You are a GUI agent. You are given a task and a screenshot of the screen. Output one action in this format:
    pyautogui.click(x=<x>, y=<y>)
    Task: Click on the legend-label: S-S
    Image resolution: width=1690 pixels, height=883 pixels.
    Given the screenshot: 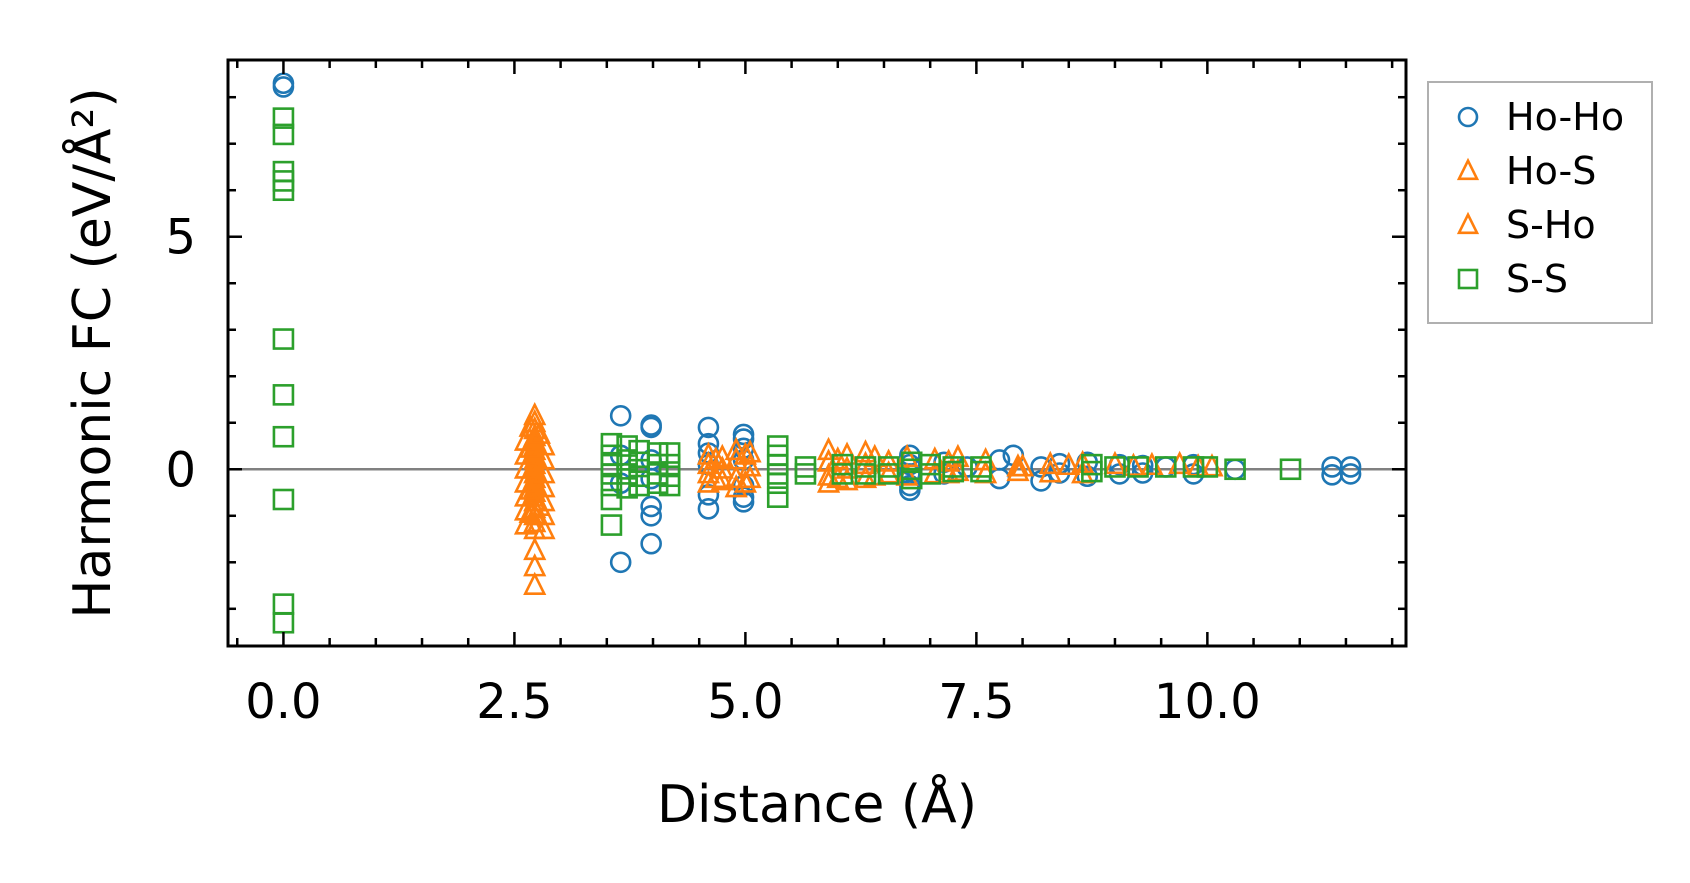 What is the action you would take?
    pyautogui.click(x=1537, y=279)
    